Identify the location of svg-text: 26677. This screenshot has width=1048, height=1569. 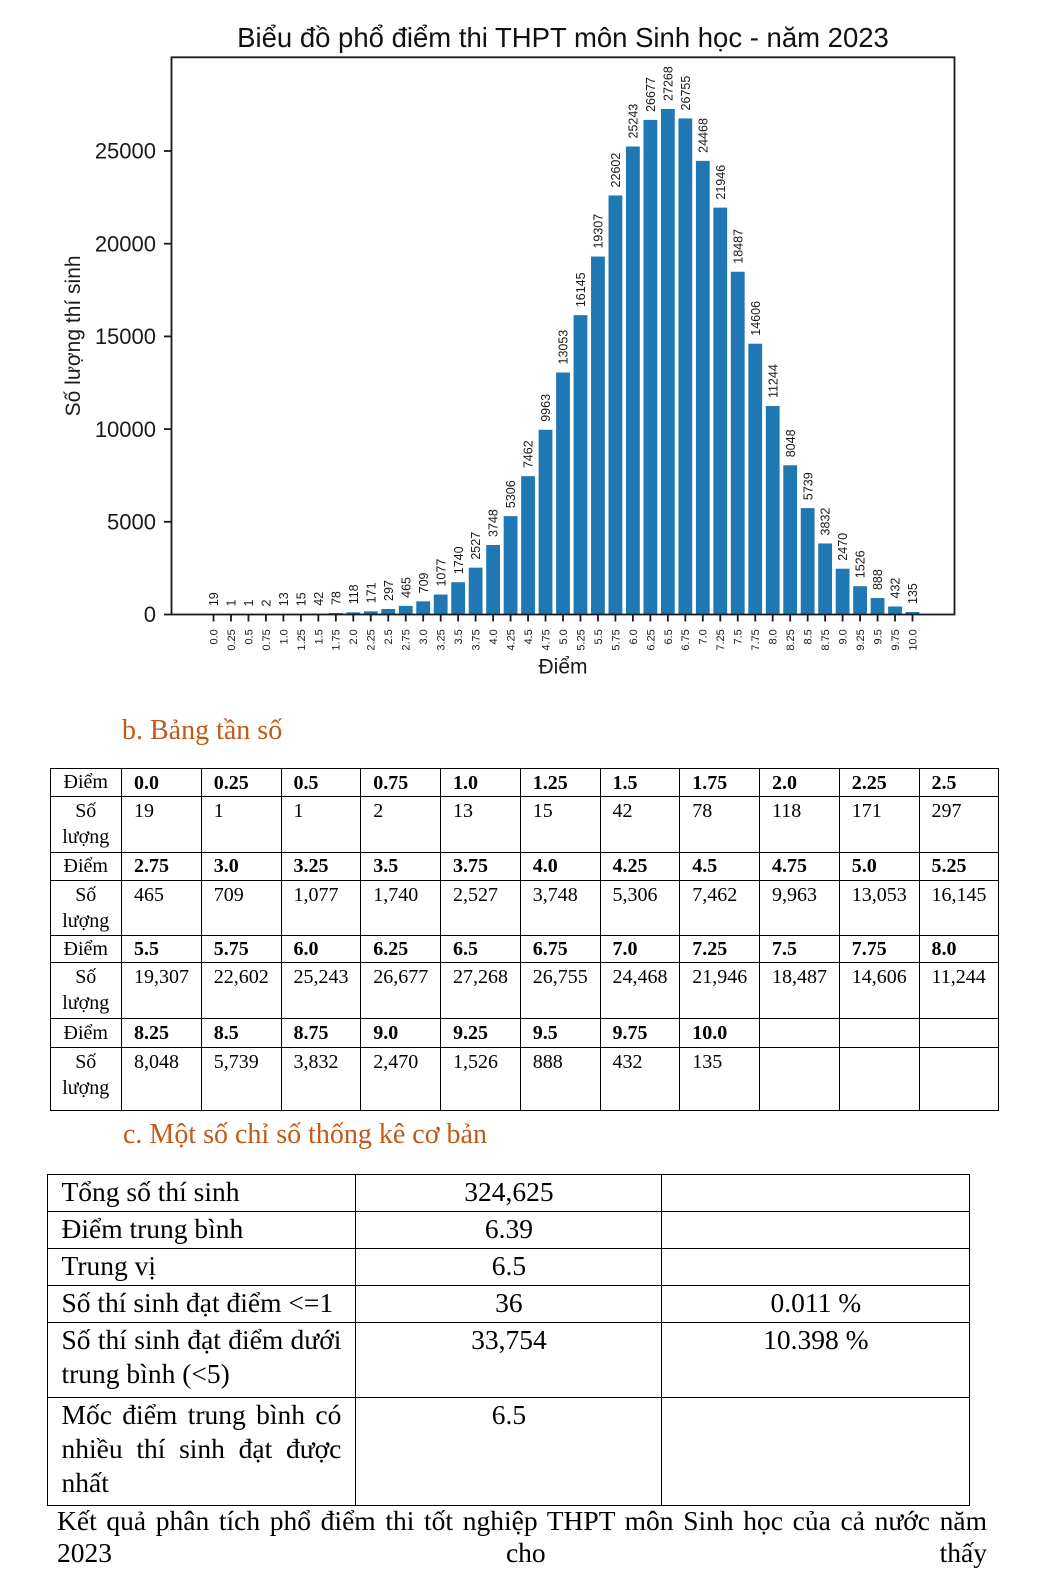
(651, 94).